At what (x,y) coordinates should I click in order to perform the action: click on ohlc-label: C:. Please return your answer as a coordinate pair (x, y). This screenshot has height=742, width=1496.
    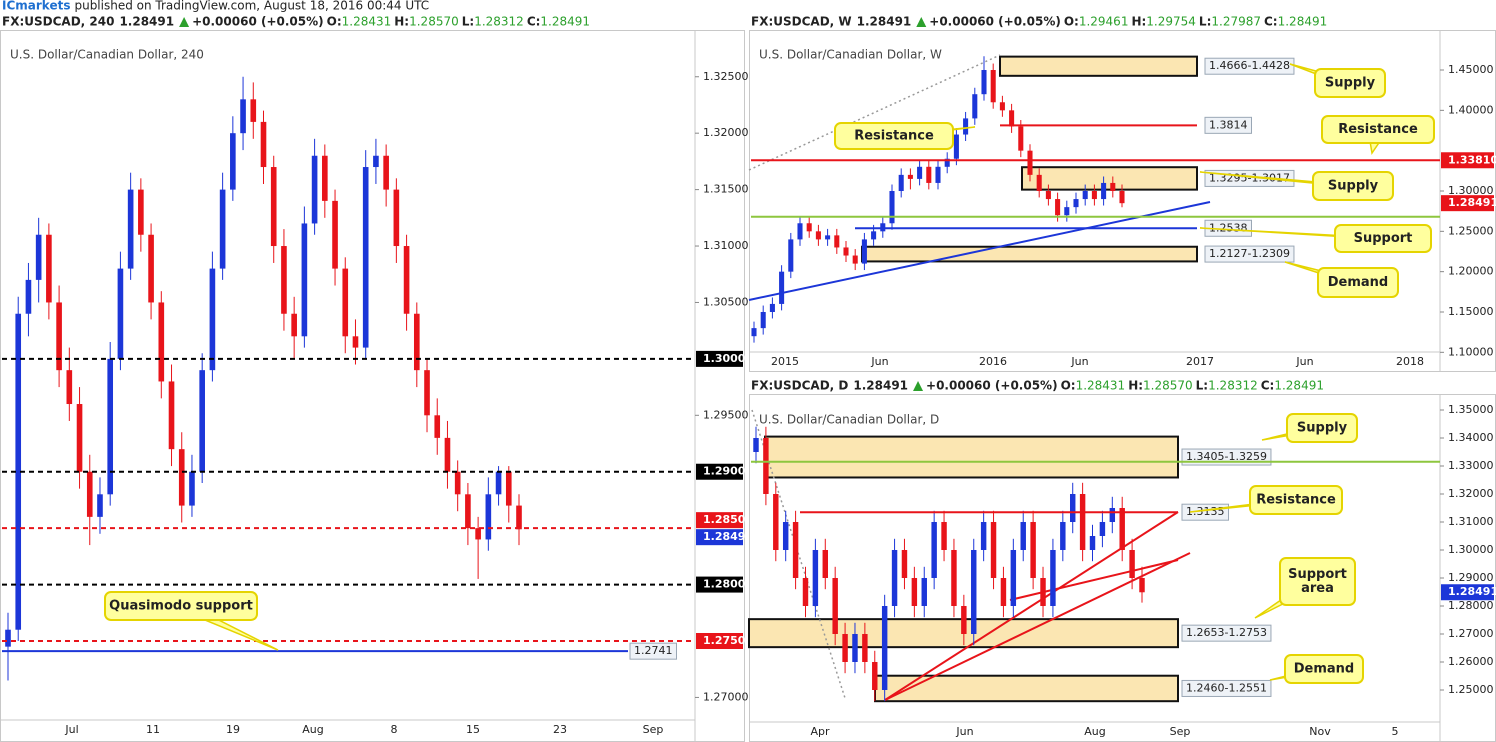
    Looking at the image, I should click on (1268, 386).